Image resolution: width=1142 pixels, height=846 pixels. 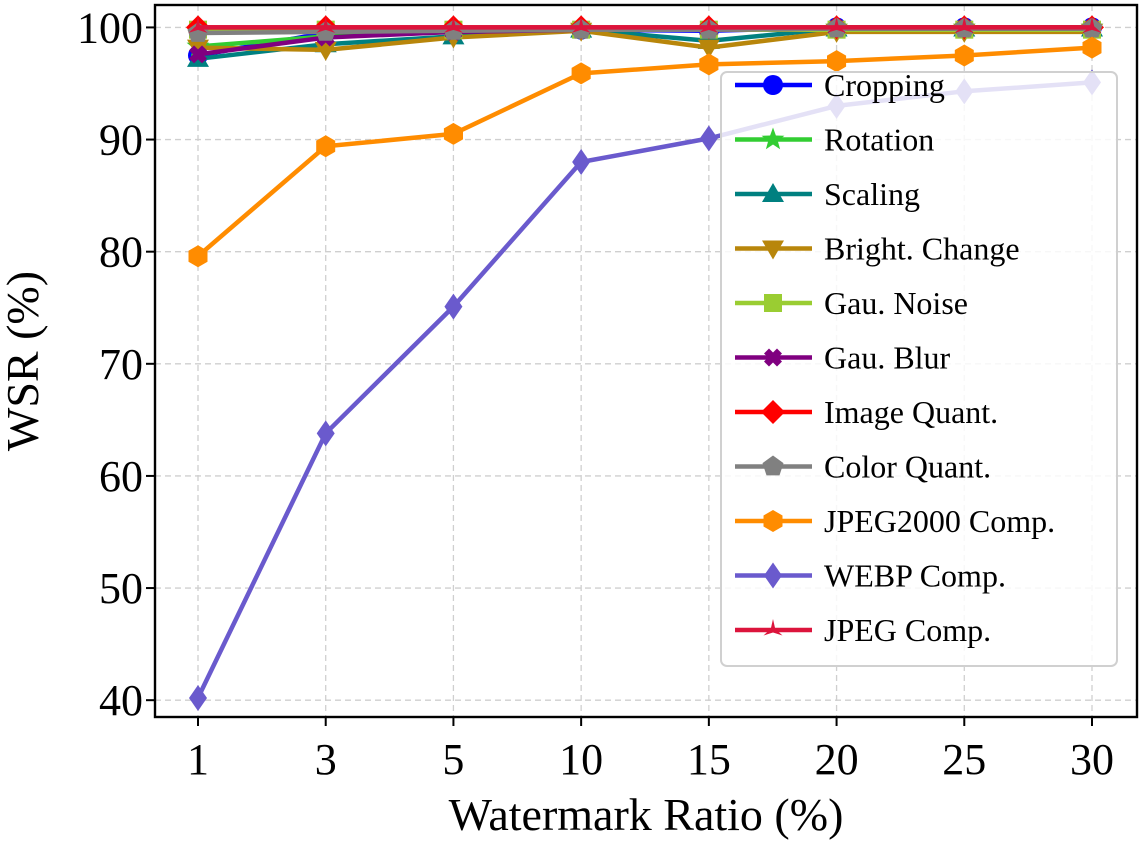 I want to click on y-tick-label: 100, so click(x=110, y=27).